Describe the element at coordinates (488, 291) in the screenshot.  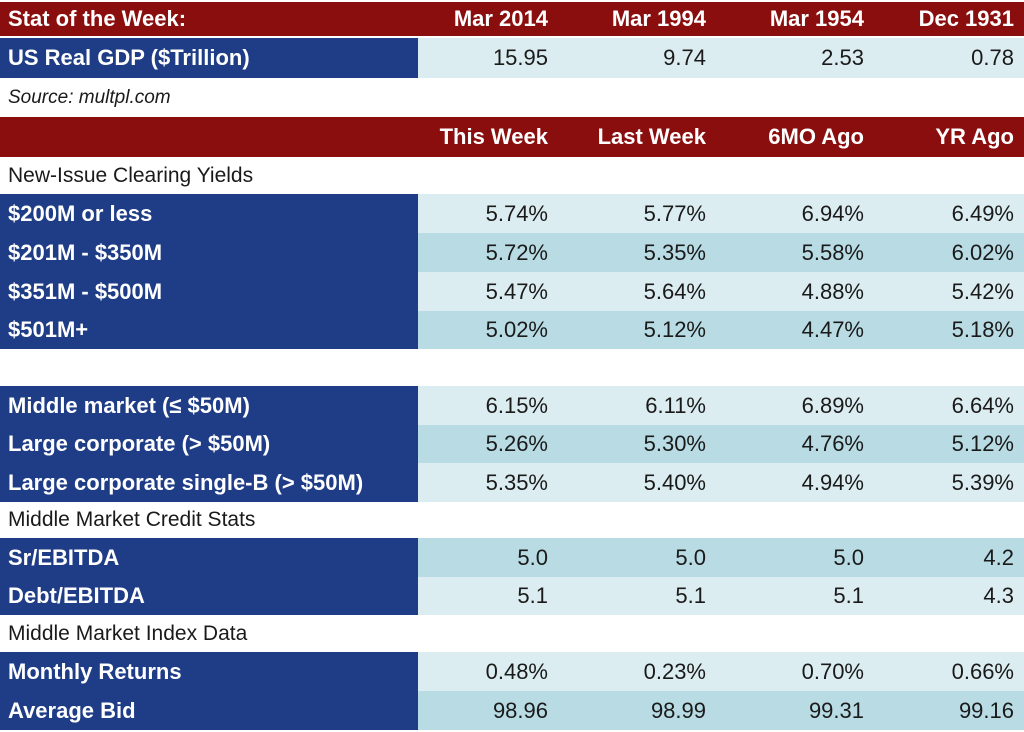
I see `row-value: 5.47%` at that location.